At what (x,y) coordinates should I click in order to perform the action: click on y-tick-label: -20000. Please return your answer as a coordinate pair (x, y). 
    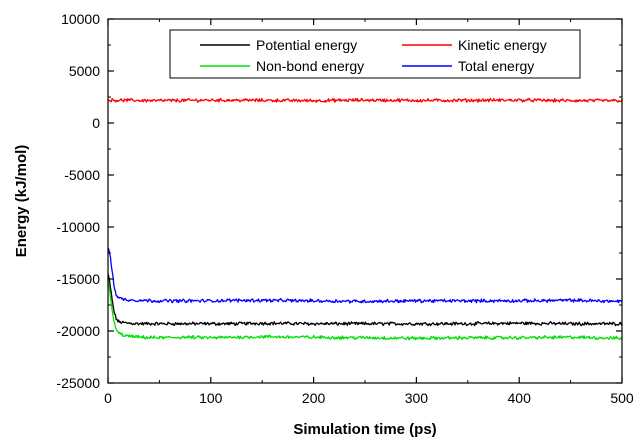
    Looking at the image, I should click on (78, 331).